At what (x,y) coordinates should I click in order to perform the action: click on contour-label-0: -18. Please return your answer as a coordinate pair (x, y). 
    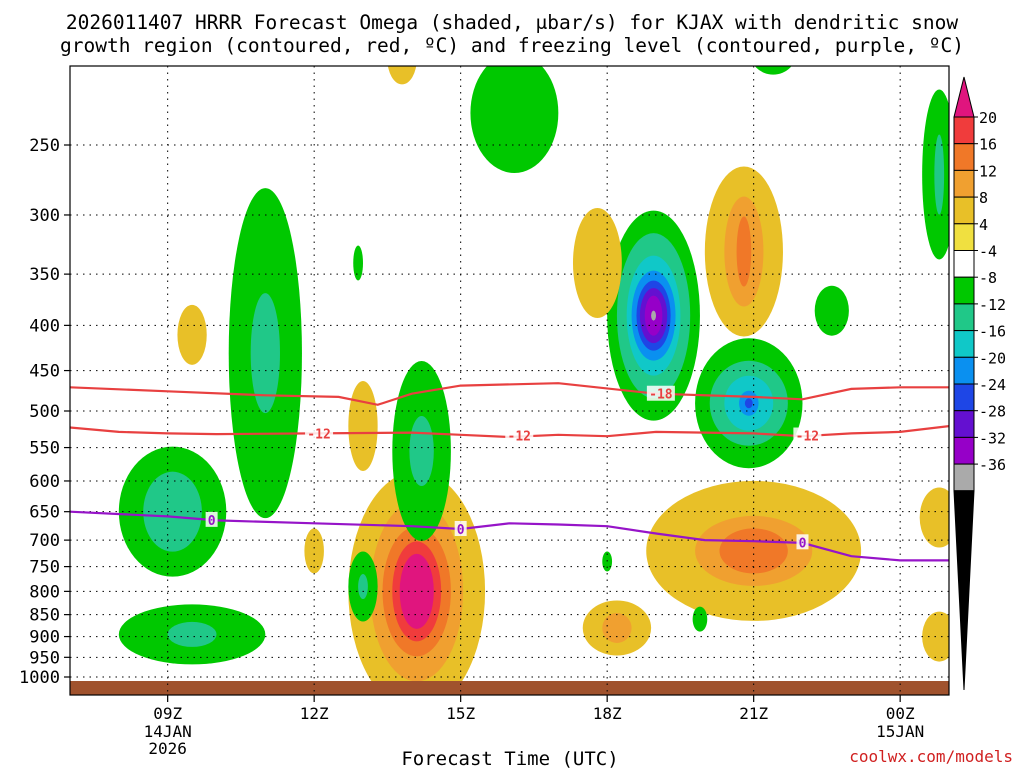
    Looking at the image, I should click on (661, 395).